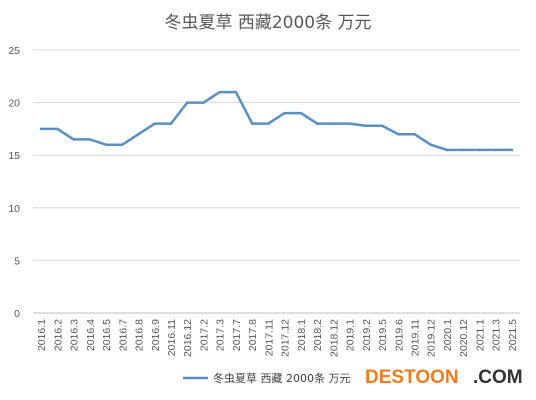  I want to click on x-tick-label: 2016.5, so click(107, 335).